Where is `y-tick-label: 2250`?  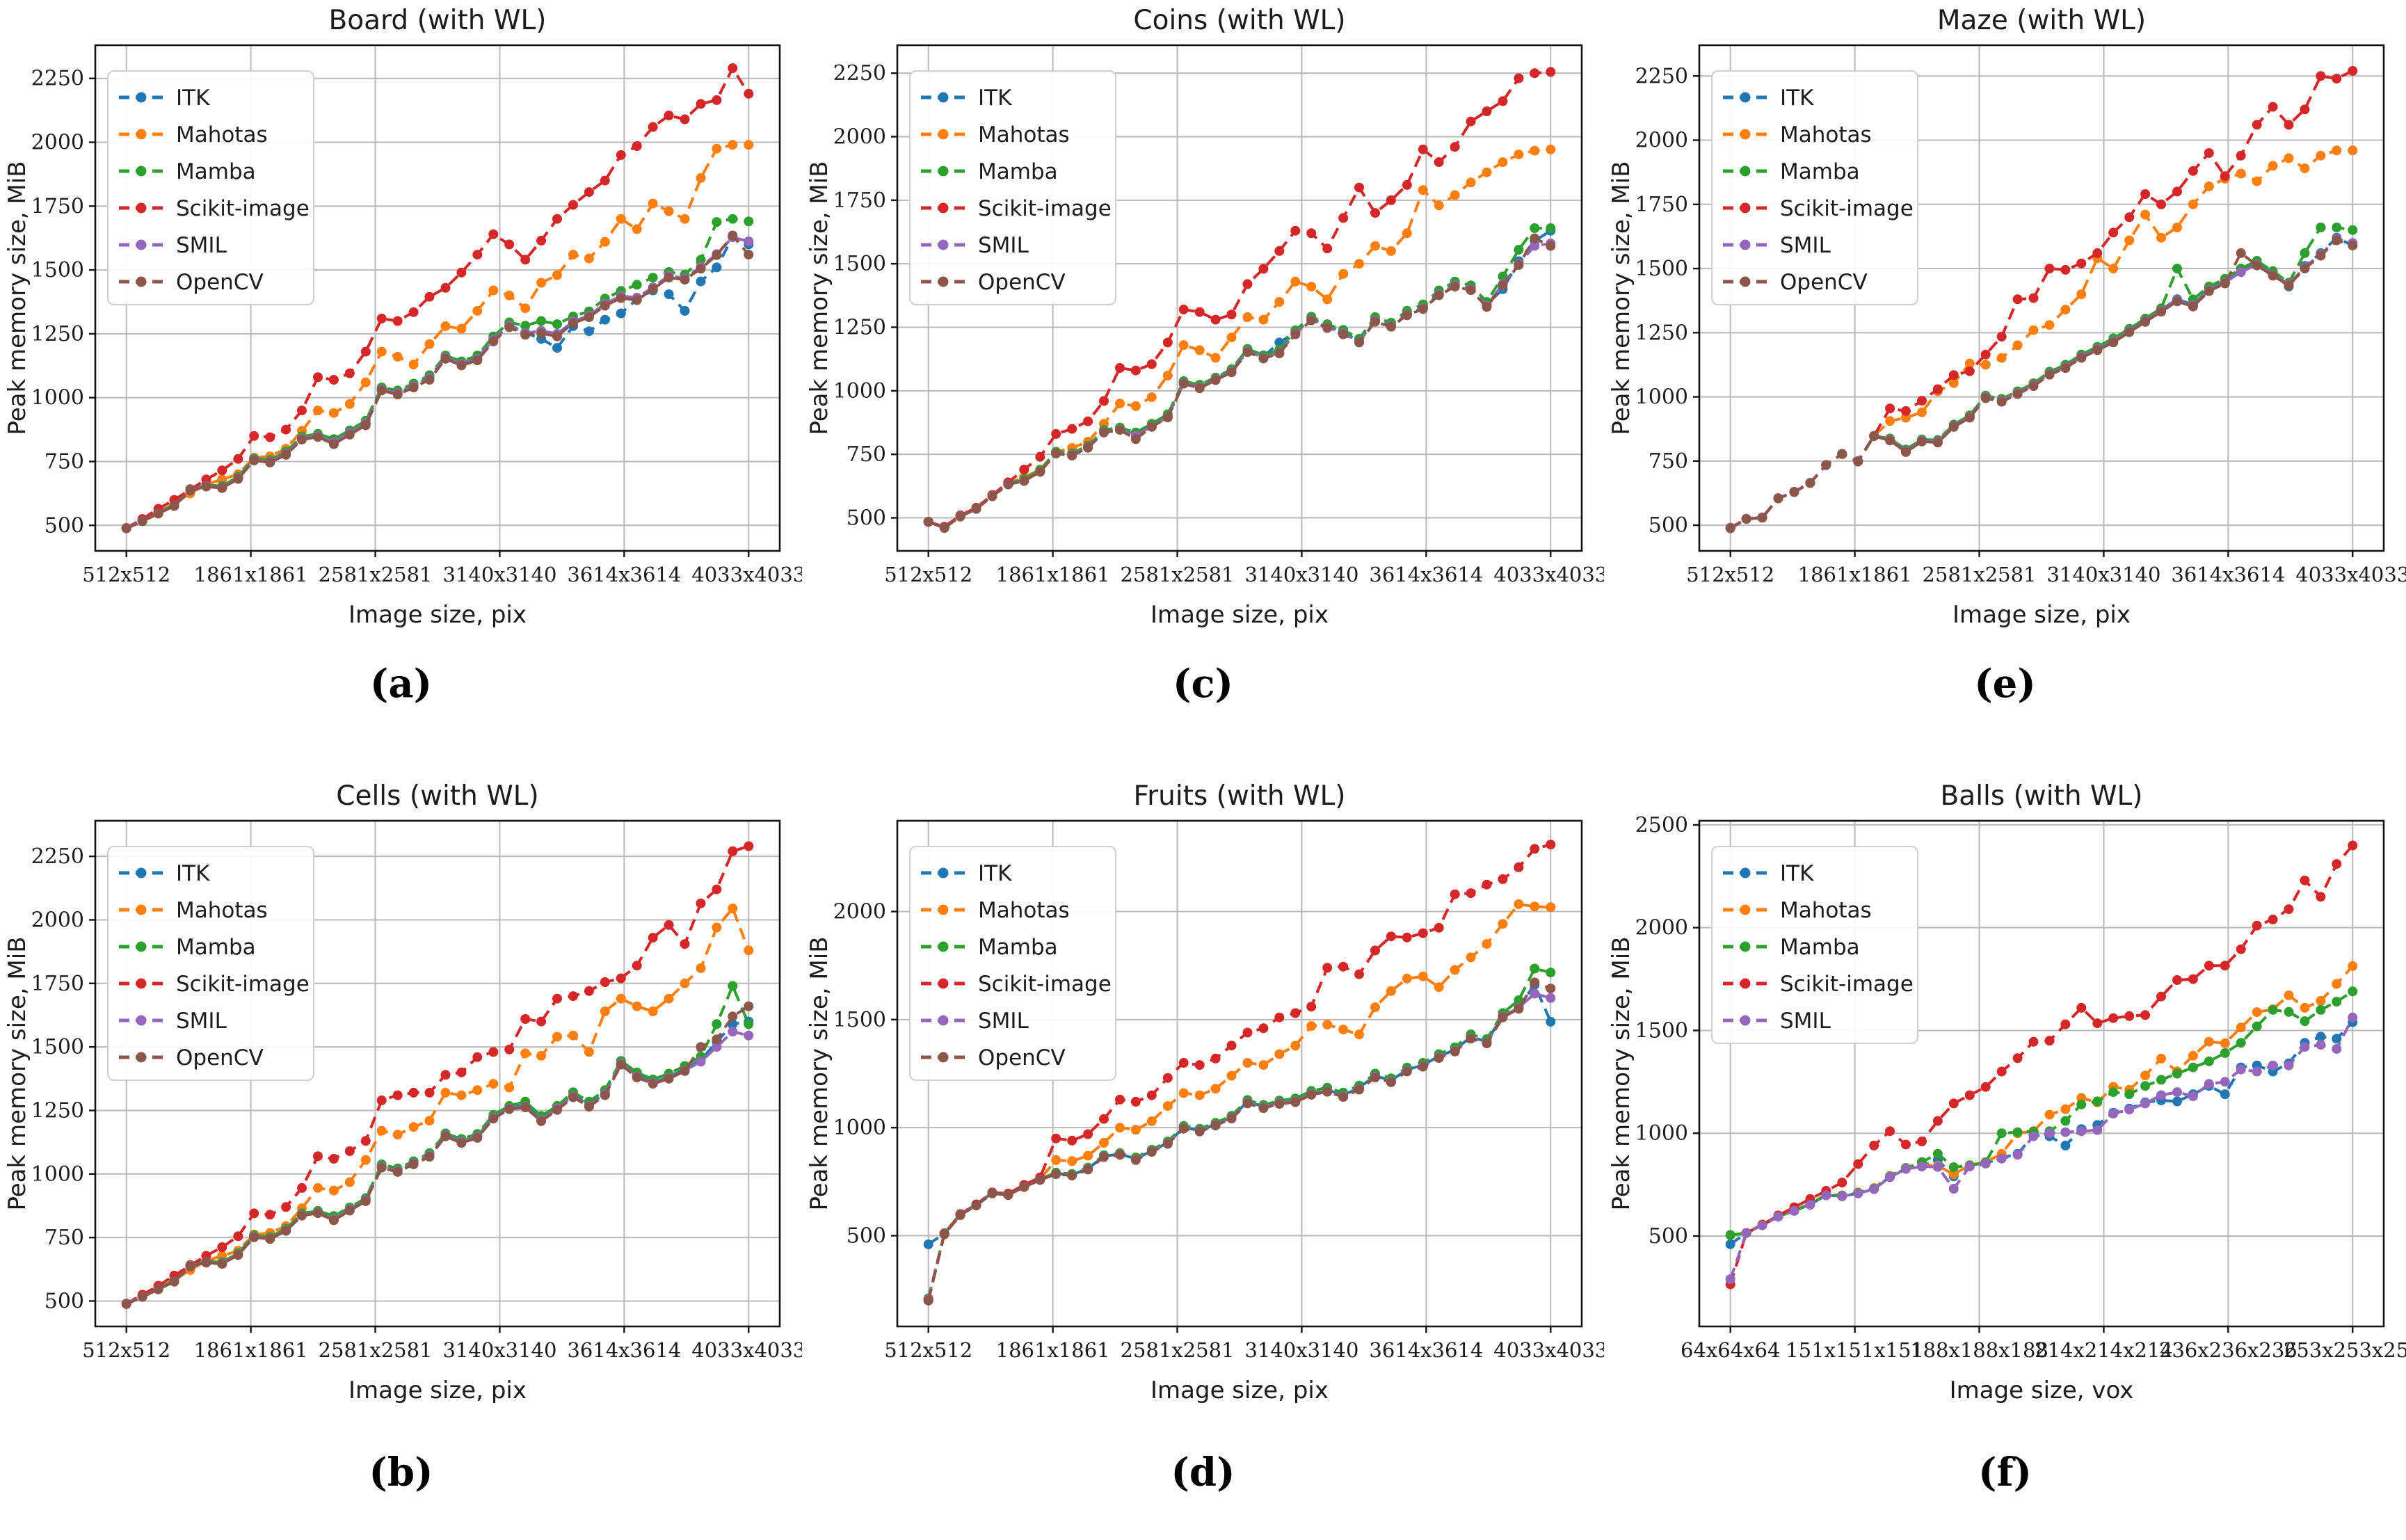
y-tick-label: 2250 is located at coordinates (859, 73).